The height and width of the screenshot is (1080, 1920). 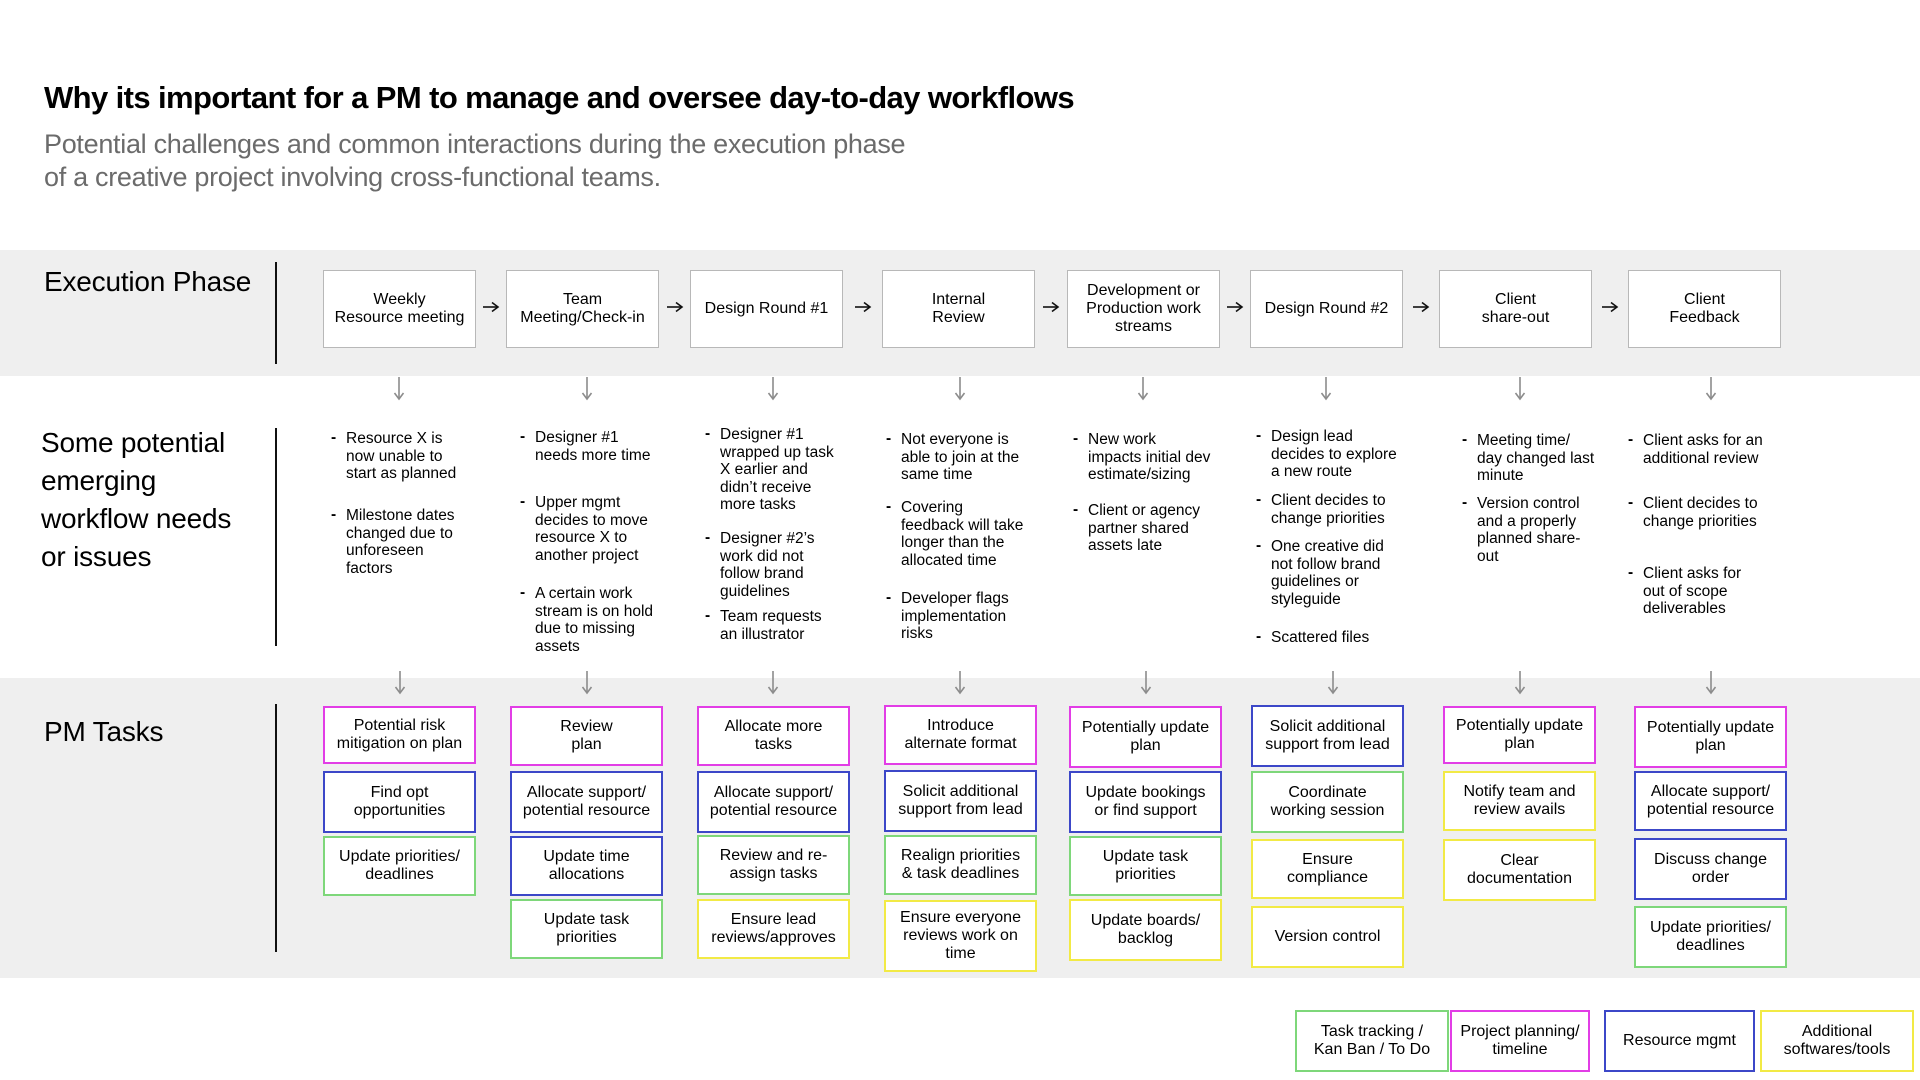 What do you see at coordinates (1145, 866) in the screenshot?
I see `task-card-tracking: Update task priorities` at bounding box center [1145, 866].